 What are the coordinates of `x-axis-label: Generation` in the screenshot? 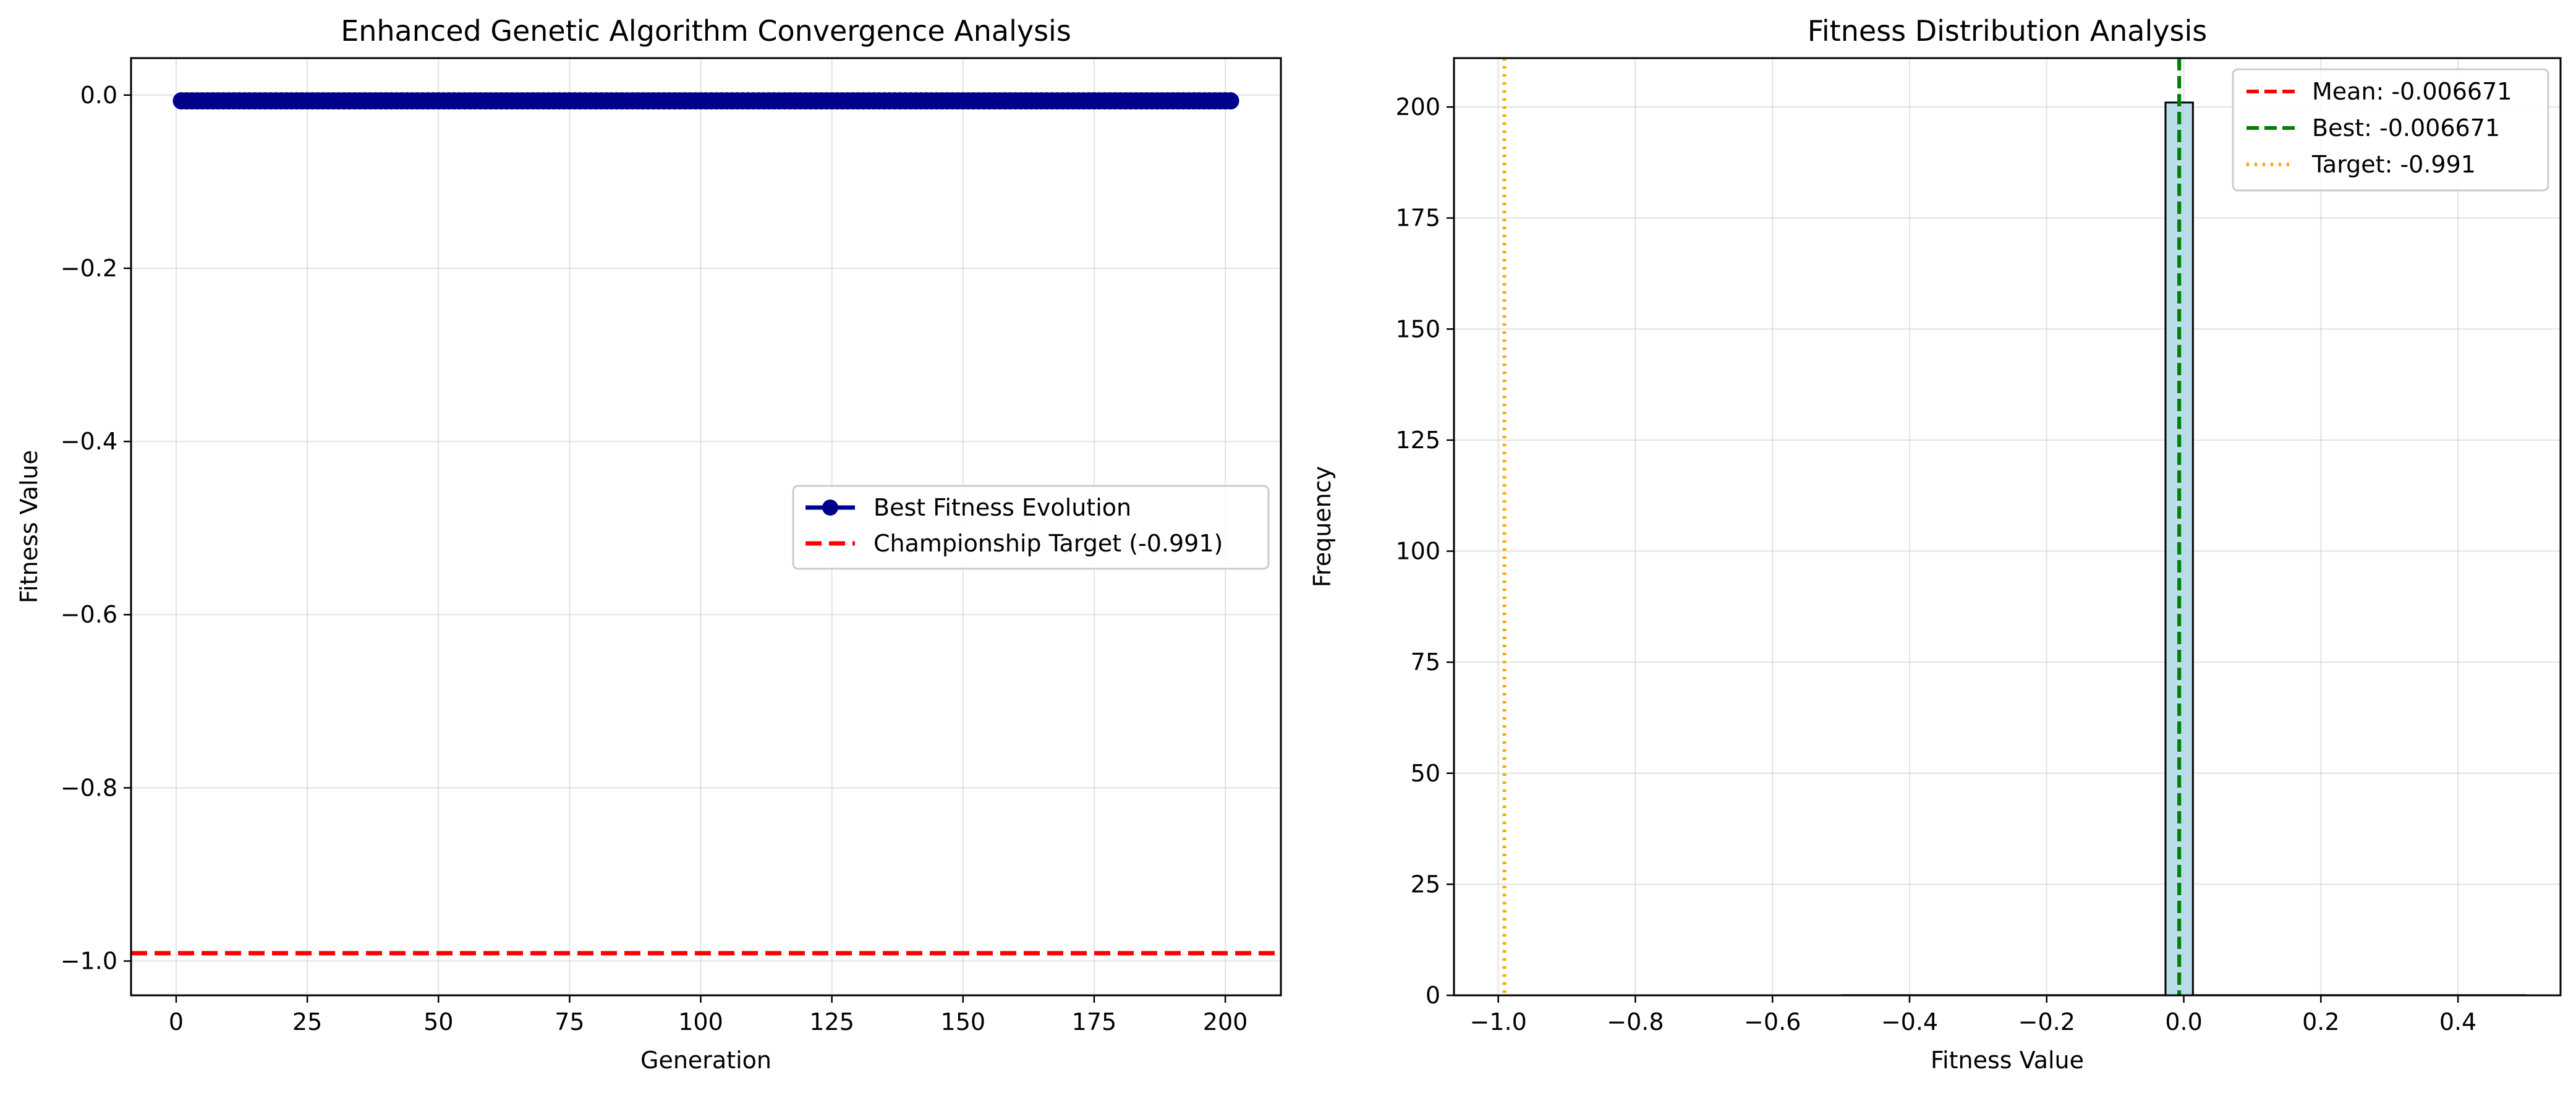 It's located at (706, 1060).